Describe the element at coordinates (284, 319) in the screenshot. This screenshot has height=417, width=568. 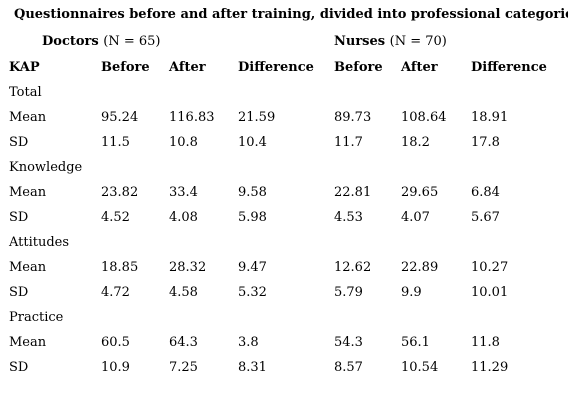
I see `section-row-practice: Practice` at that location.